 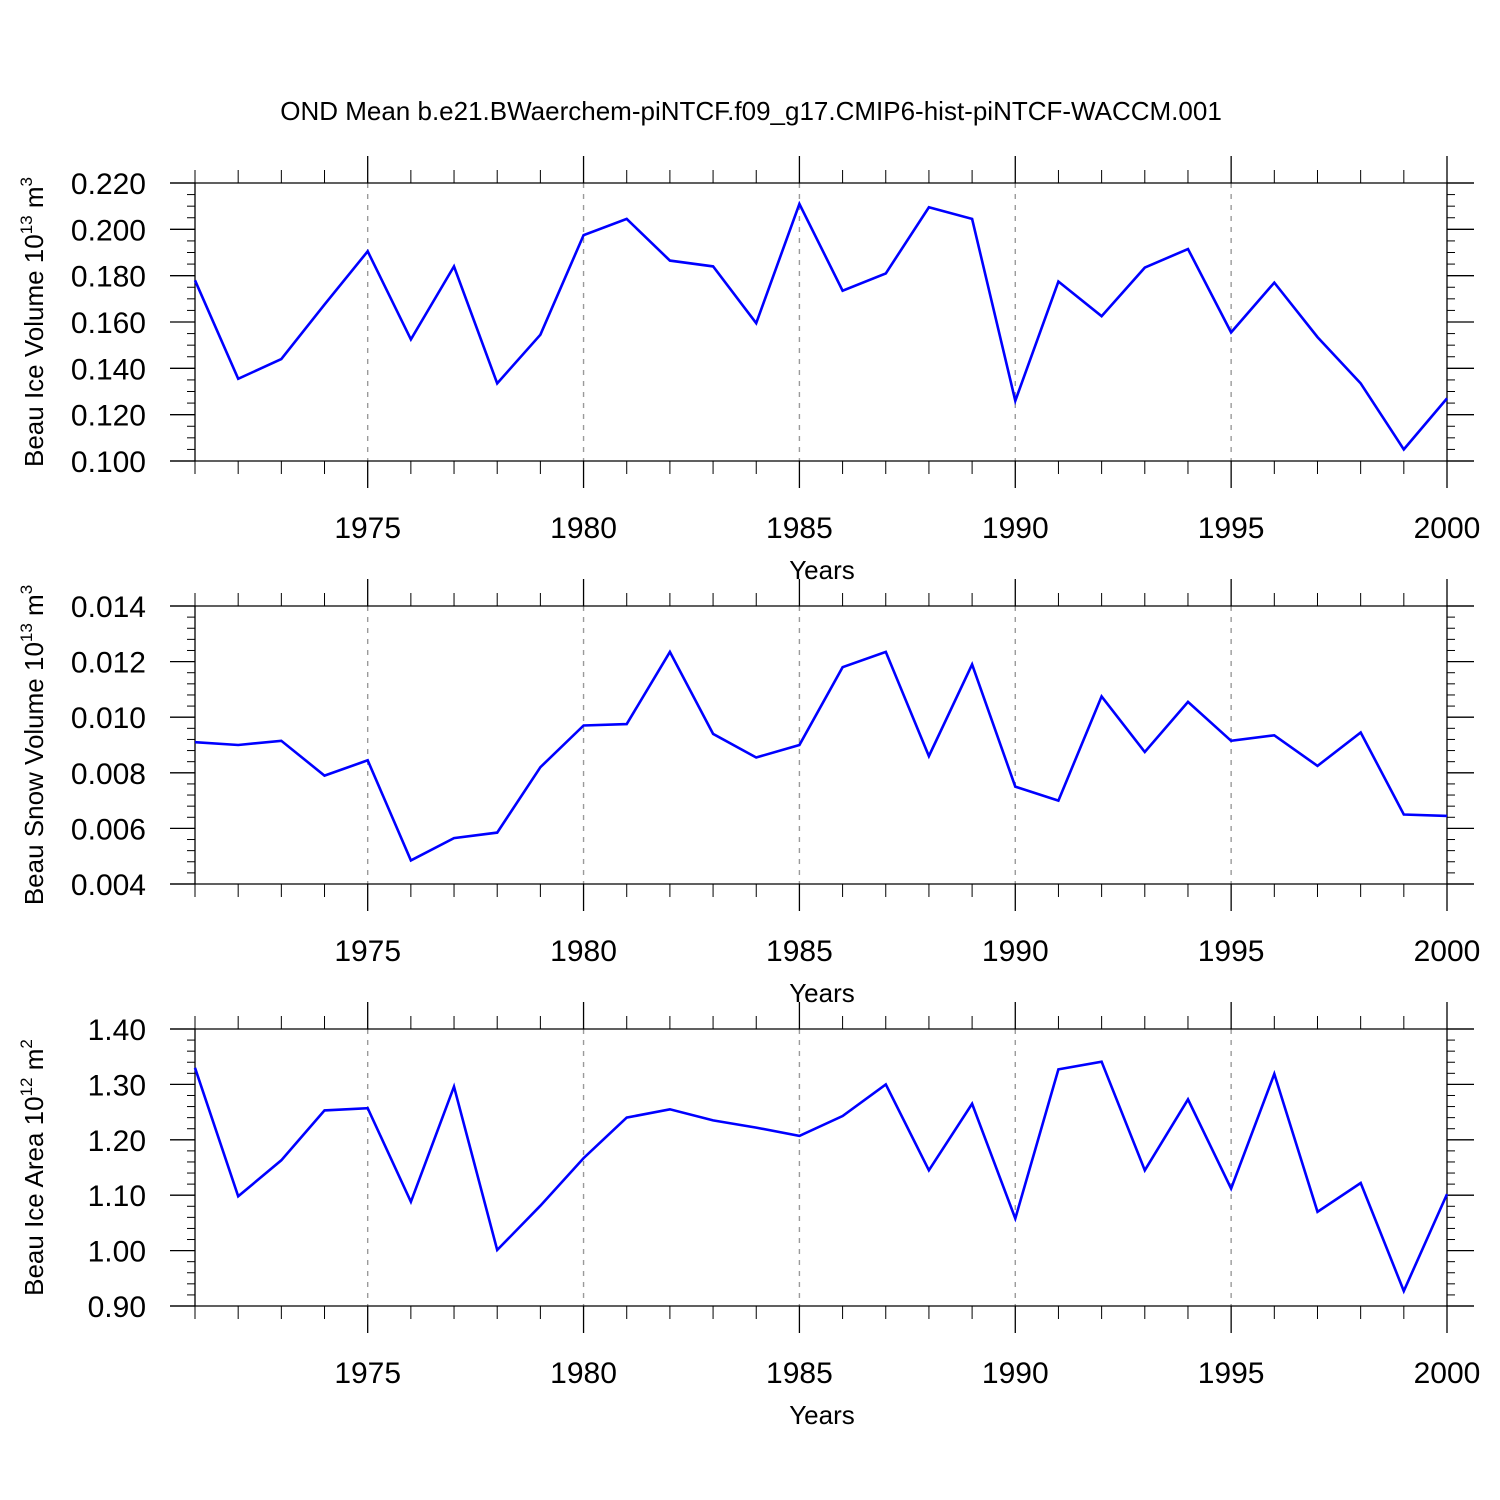 What do you see at coordinates (108, 230) in the screenshot?
I see `y-tick-label: 0.200` at bounding box center [108, 230].